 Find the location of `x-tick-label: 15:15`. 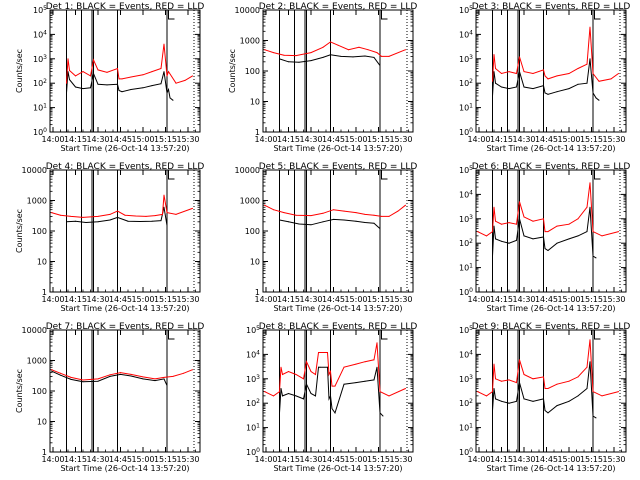

x-tick-label: 15:15 is located at coordinates (165, 459).